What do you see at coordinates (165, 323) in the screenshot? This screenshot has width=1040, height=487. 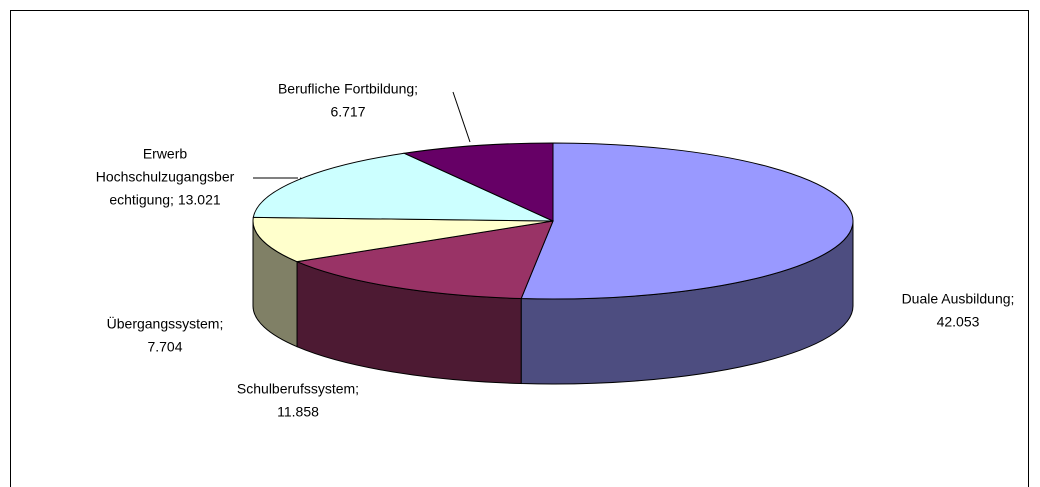 I see `data-label-line: Übergangssystem;` at bounding box center [165, 323].